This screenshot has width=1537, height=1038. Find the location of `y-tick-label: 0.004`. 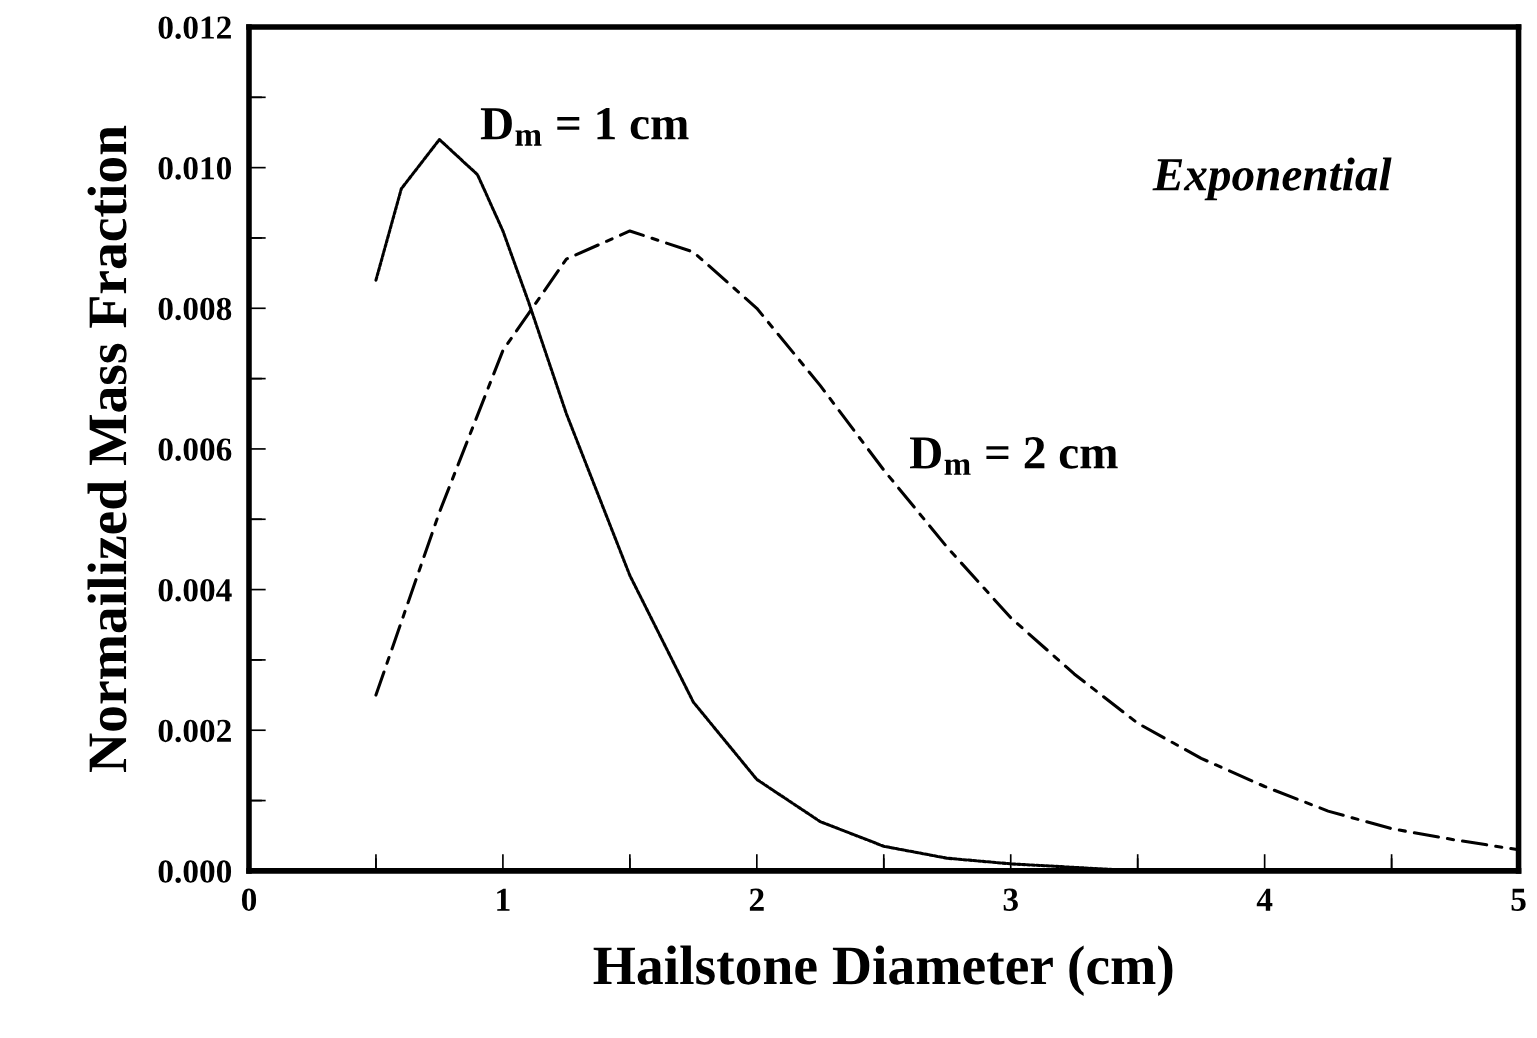

y-tick-label: 0.004 is located at coordinates (195, 590).